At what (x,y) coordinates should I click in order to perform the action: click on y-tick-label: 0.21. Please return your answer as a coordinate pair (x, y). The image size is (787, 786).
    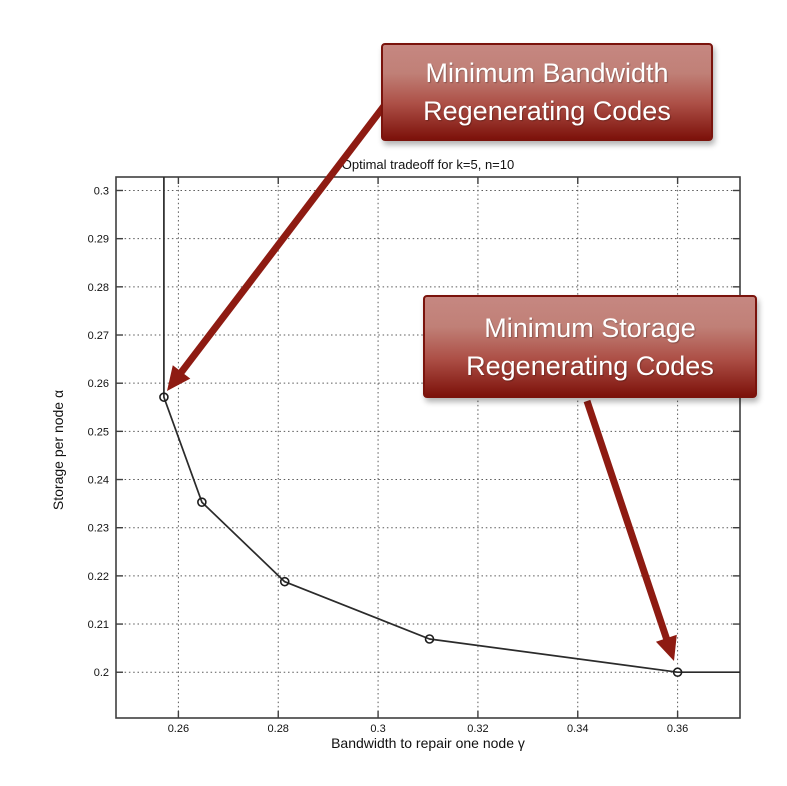
    Looking at the image, I should click on (98, 625).